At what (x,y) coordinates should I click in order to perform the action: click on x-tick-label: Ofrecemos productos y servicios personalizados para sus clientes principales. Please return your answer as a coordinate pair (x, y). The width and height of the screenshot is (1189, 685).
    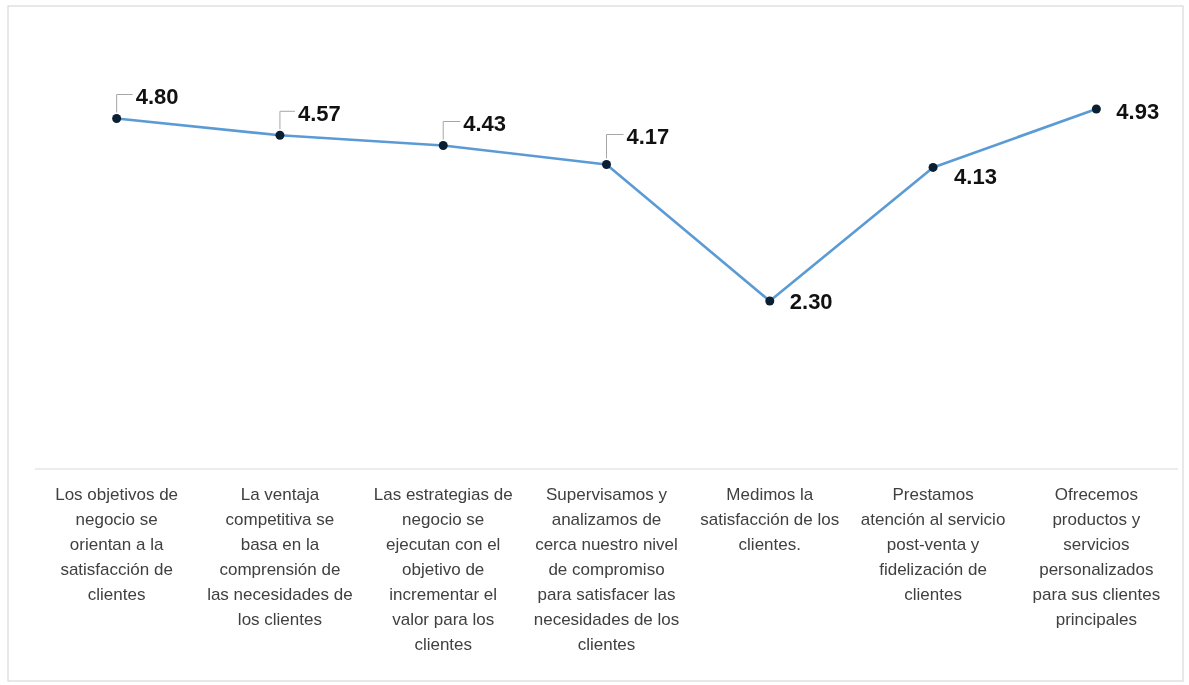
    Looking at the image, I should click on (1096, 557).